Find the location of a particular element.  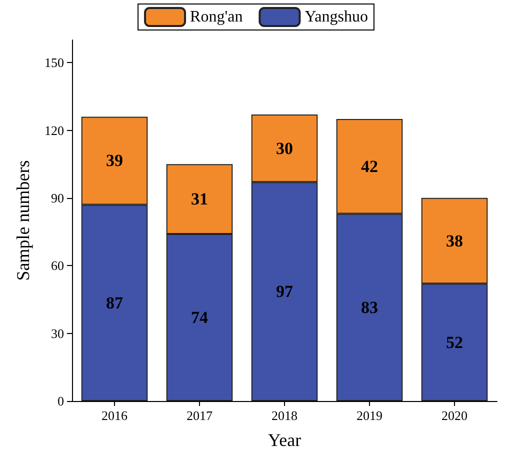

y-tick-label: 60 is located at coordinates (57, 266).